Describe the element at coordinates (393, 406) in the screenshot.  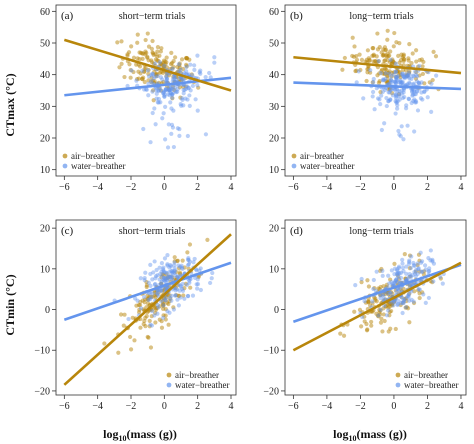
I see `x-tick-label: 0` at that location.